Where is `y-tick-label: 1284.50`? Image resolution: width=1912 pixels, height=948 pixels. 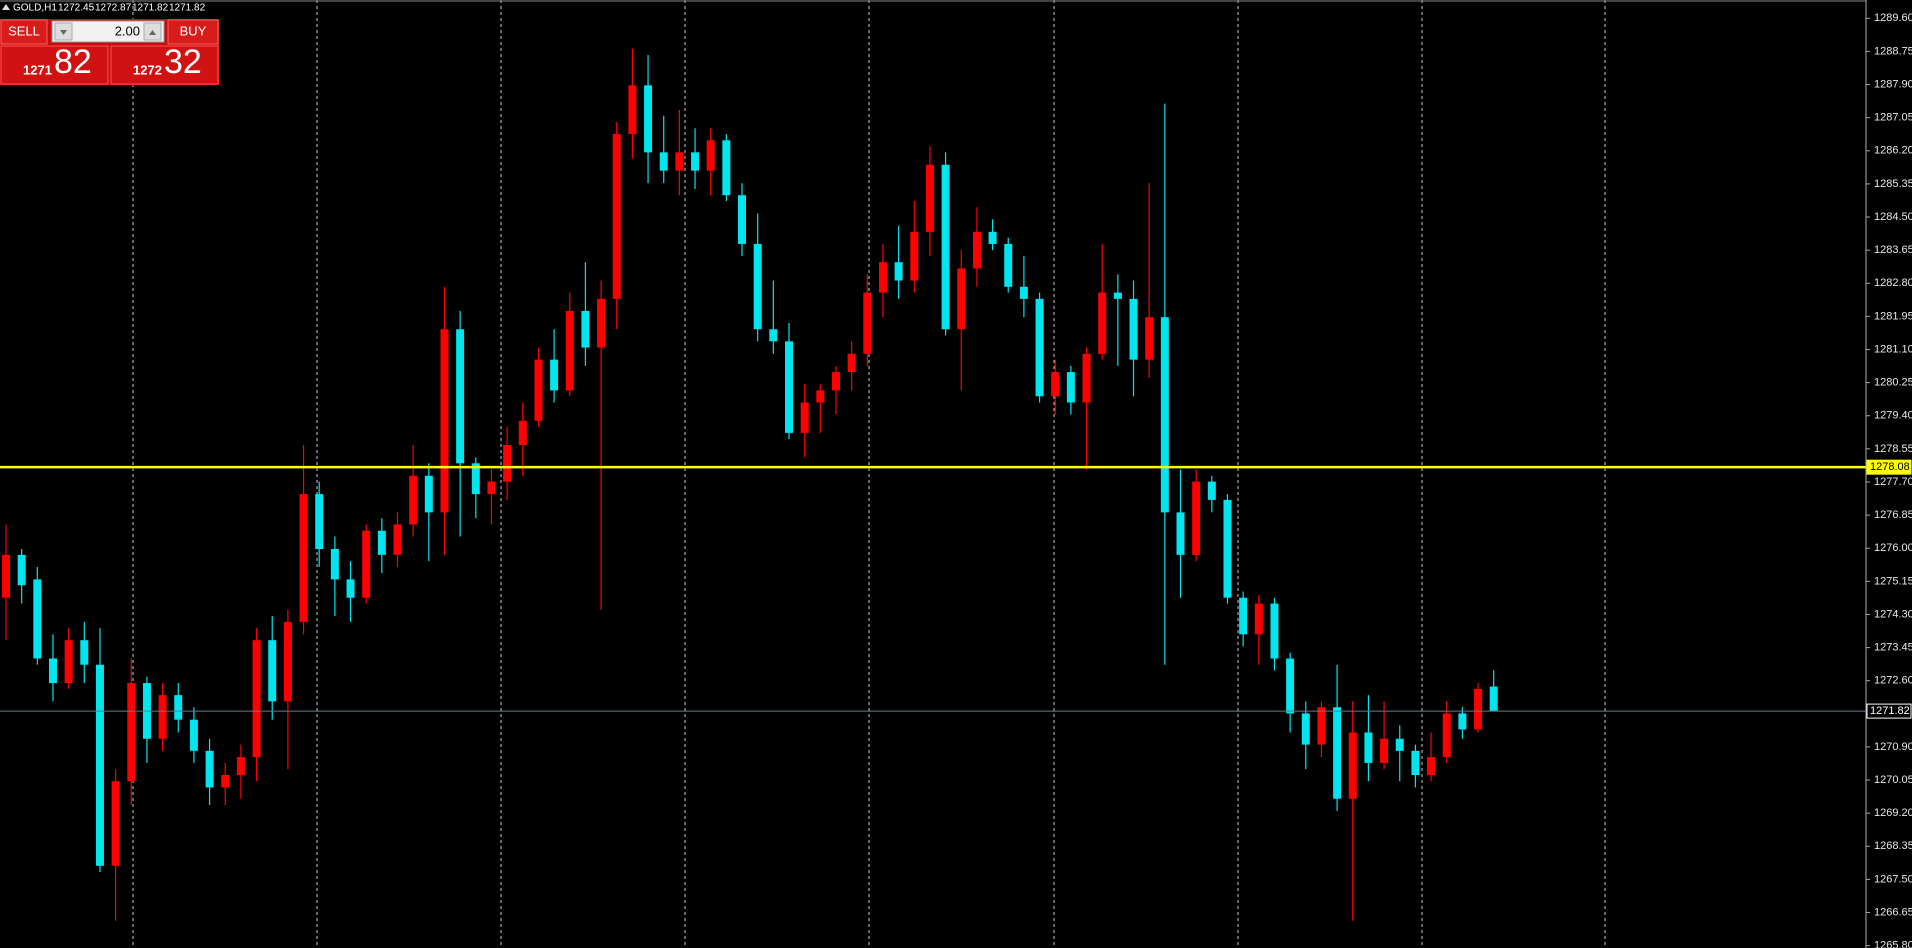
y-tick-label: 1284.50 is located at coordinates (1893, 217).